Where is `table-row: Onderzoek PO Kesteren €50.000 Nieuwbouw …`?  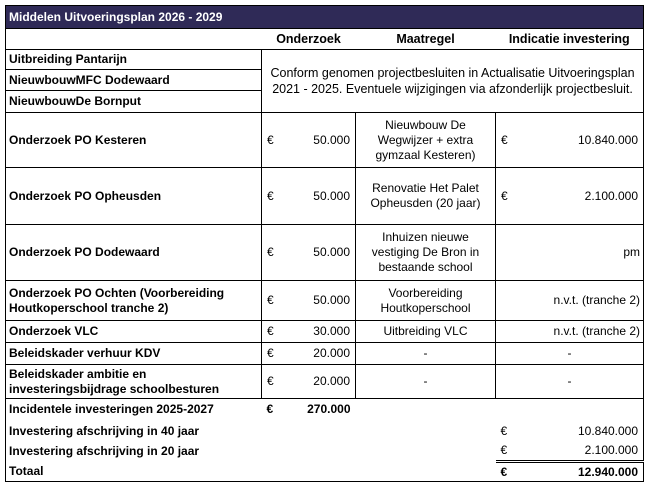 table-row: Onderzoek PO Kesteren €50.000 Nieuwbouw … is located at coordinates (325, 140).